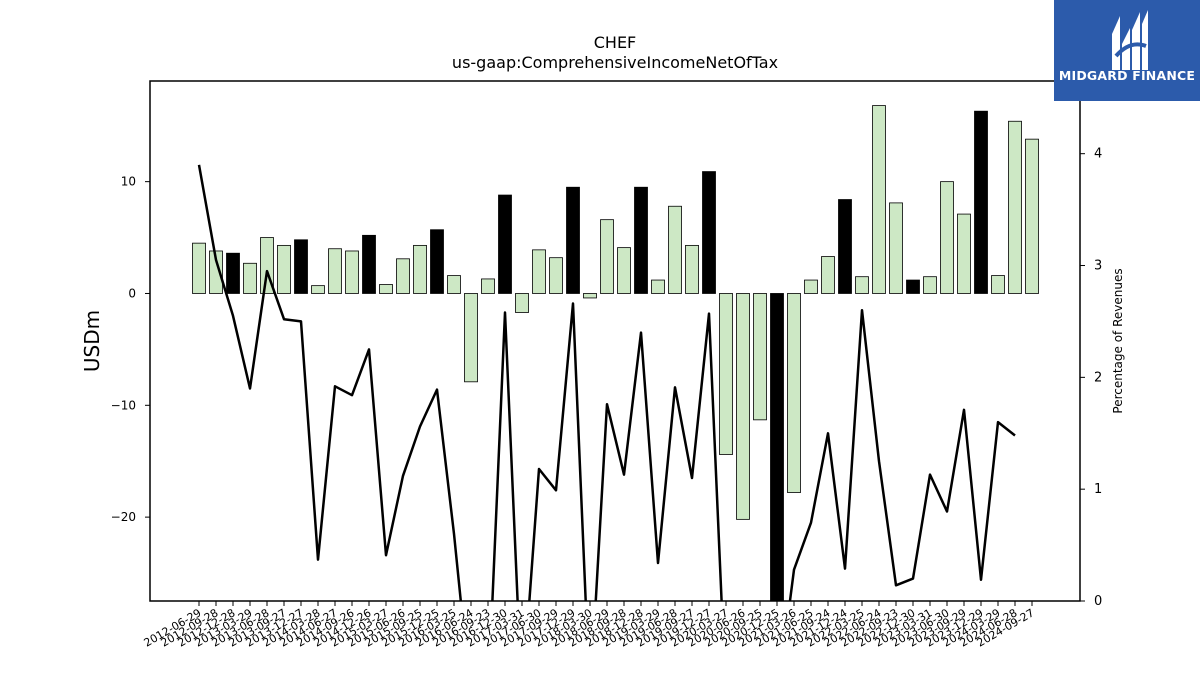 This screenshot has width=1200, height=675. What do you see at coordinates (123, 405) in the screenshot?
I see `y-tick-label: −10` at bounding box center [123, 405].